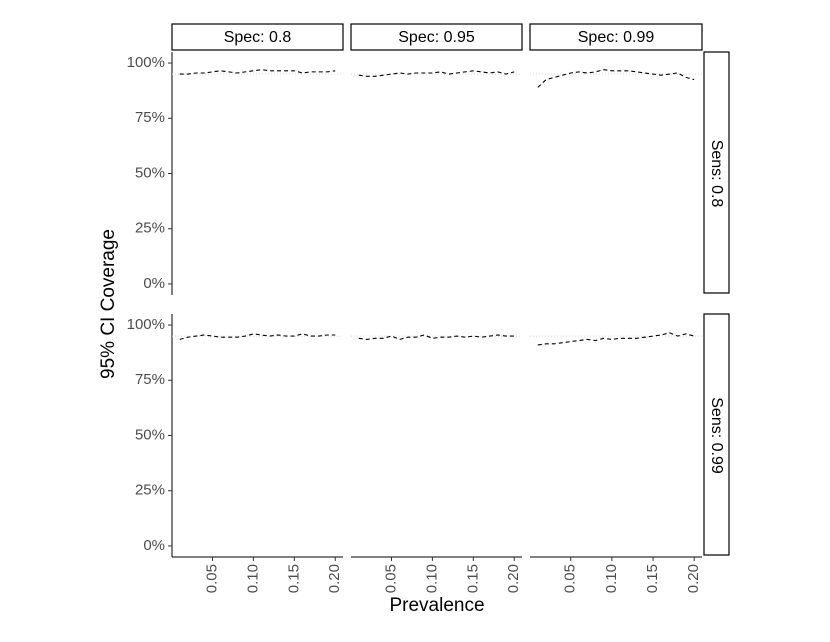 The image size is (830, 642). I want to click on strip-label: Spec: 0.8, so click(258, 37).